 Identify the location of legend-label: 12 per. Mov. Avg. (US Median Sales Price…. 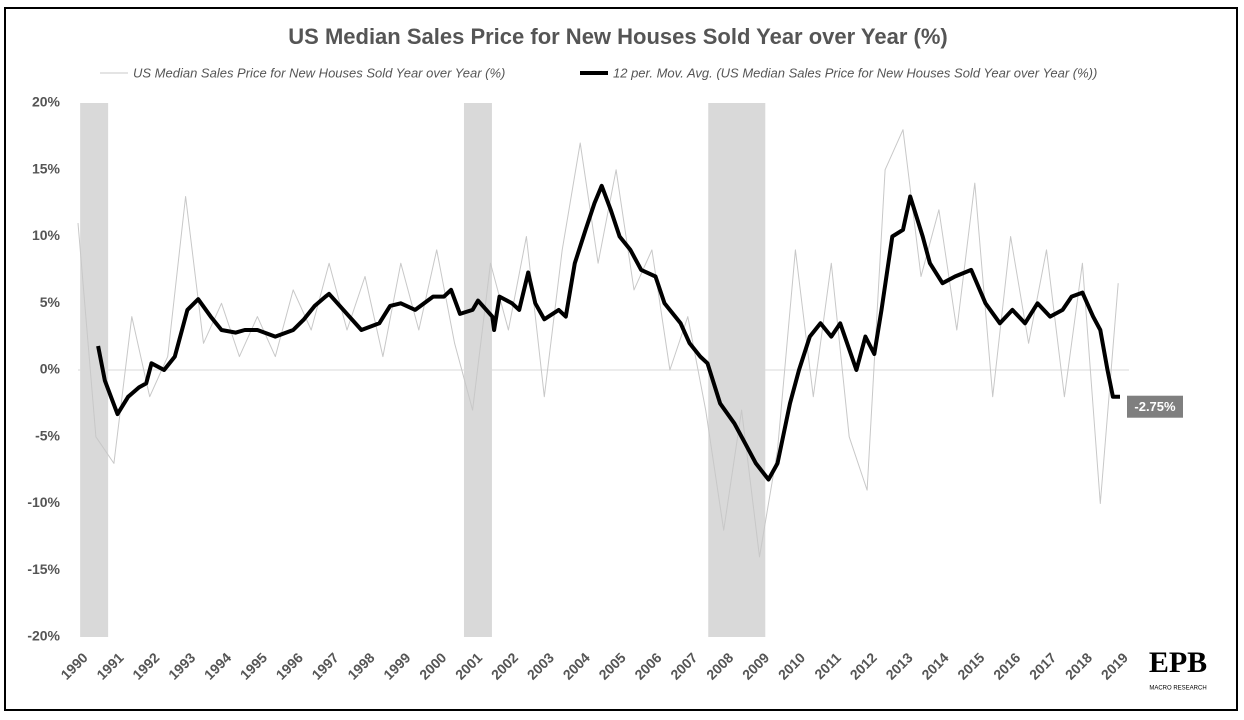
(855, 72).